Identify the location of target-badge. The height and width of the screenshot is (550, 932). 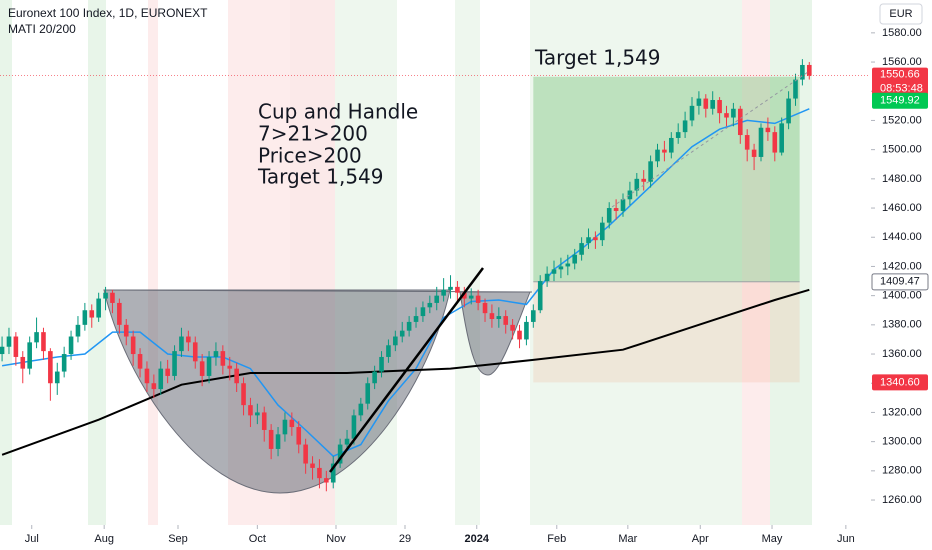
(900, 100).